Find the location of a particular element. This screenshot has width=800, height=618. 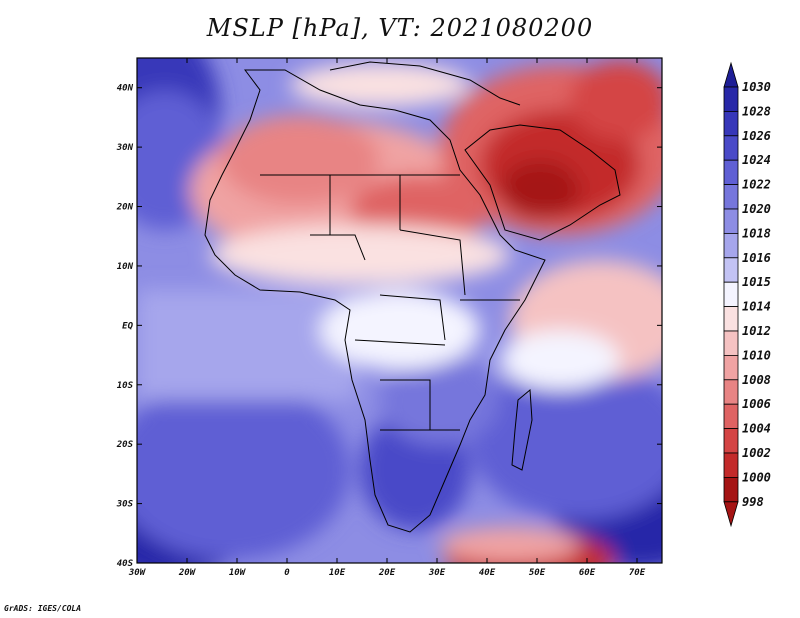

colorbar-label: 1014 is located at coordinates (756, 307).